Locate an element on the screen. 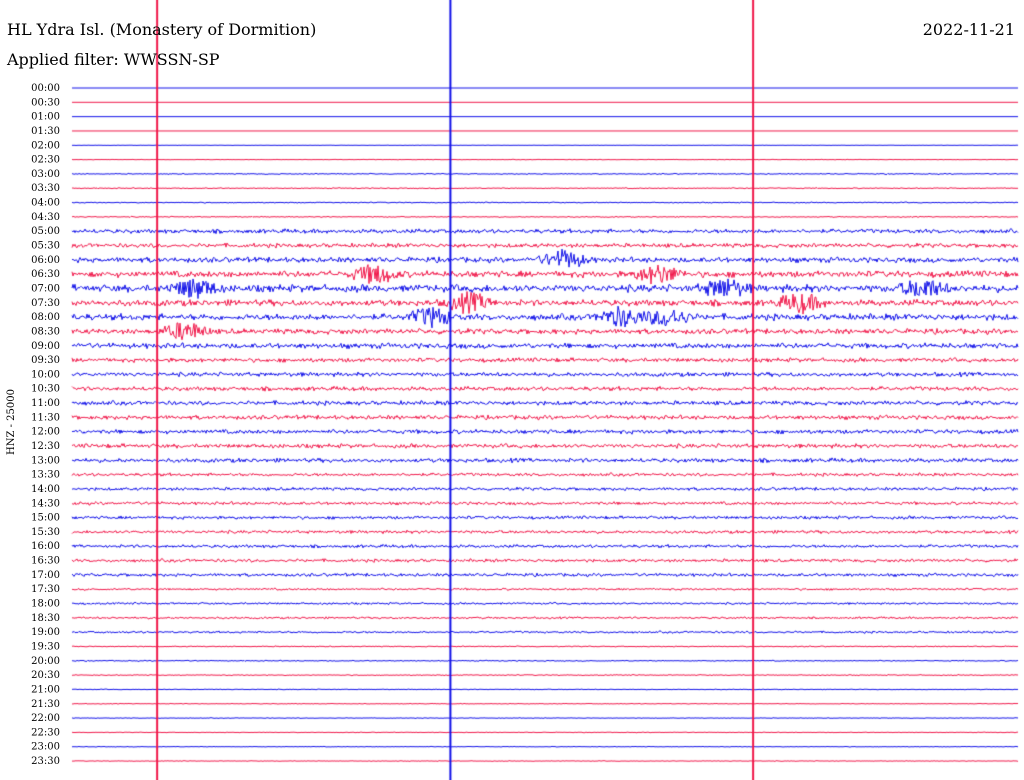 This screenshot has height=780, width=1024. station-title: HL Ydra Isl. (Monastery of Dormition) is located at coordinates (162, 29).